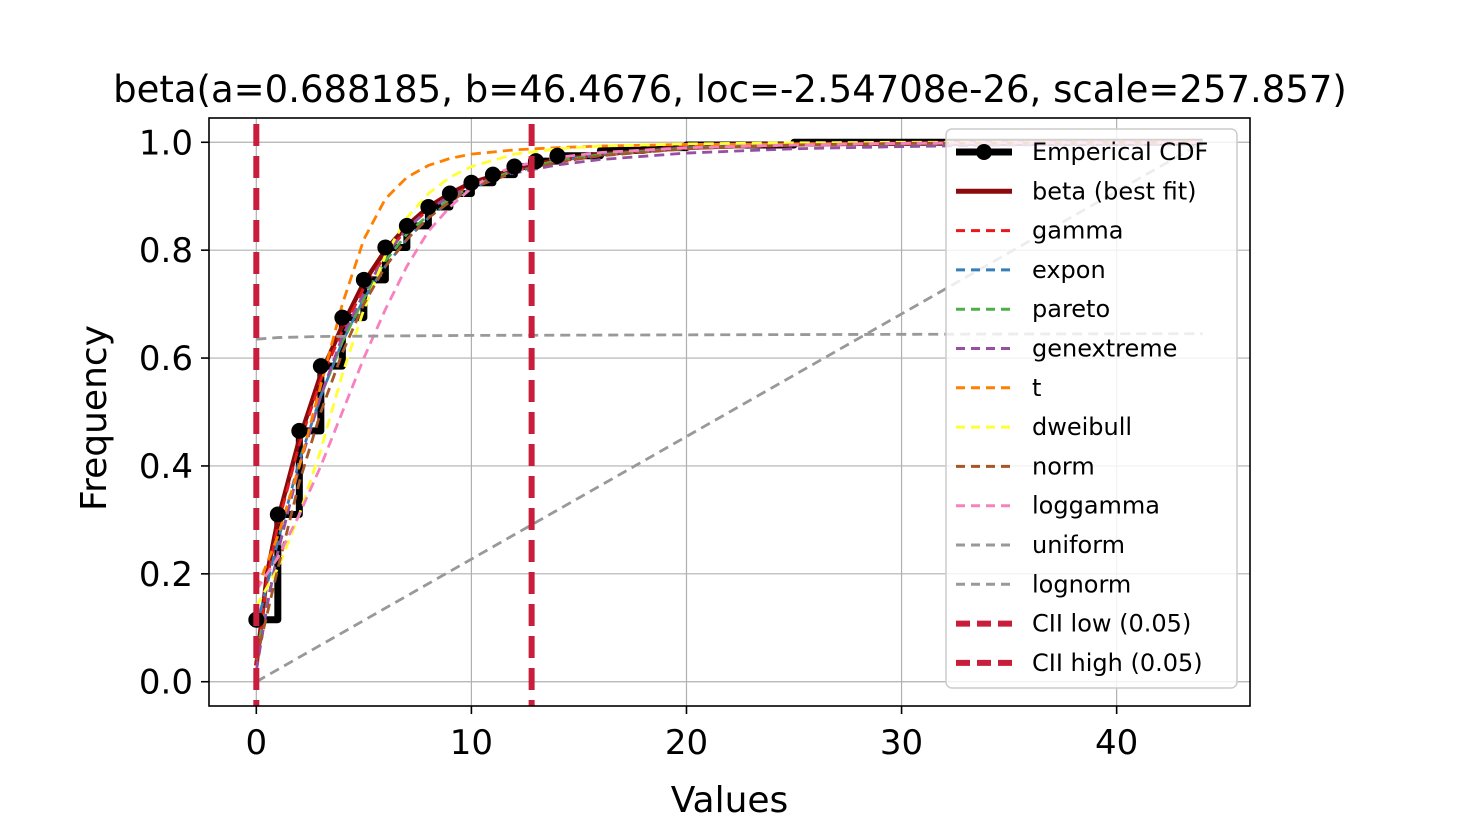  Describe the element at coordinates (1071, 309) in the screenshot. I see `legend-label-pareto: pareto` at that location.